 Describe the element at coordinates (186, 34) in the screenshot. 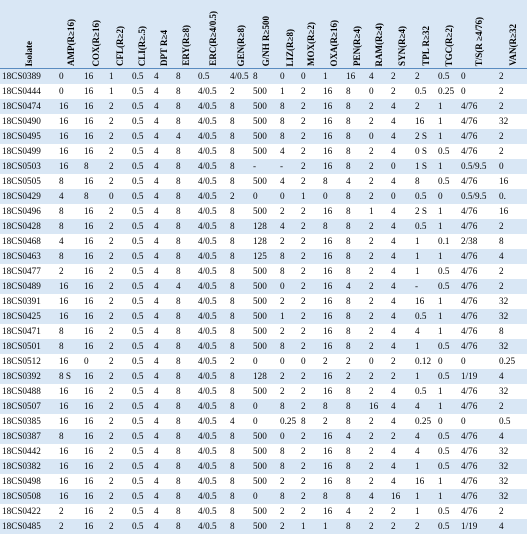

I see `column-header: ERY(R≥8)` at that location.